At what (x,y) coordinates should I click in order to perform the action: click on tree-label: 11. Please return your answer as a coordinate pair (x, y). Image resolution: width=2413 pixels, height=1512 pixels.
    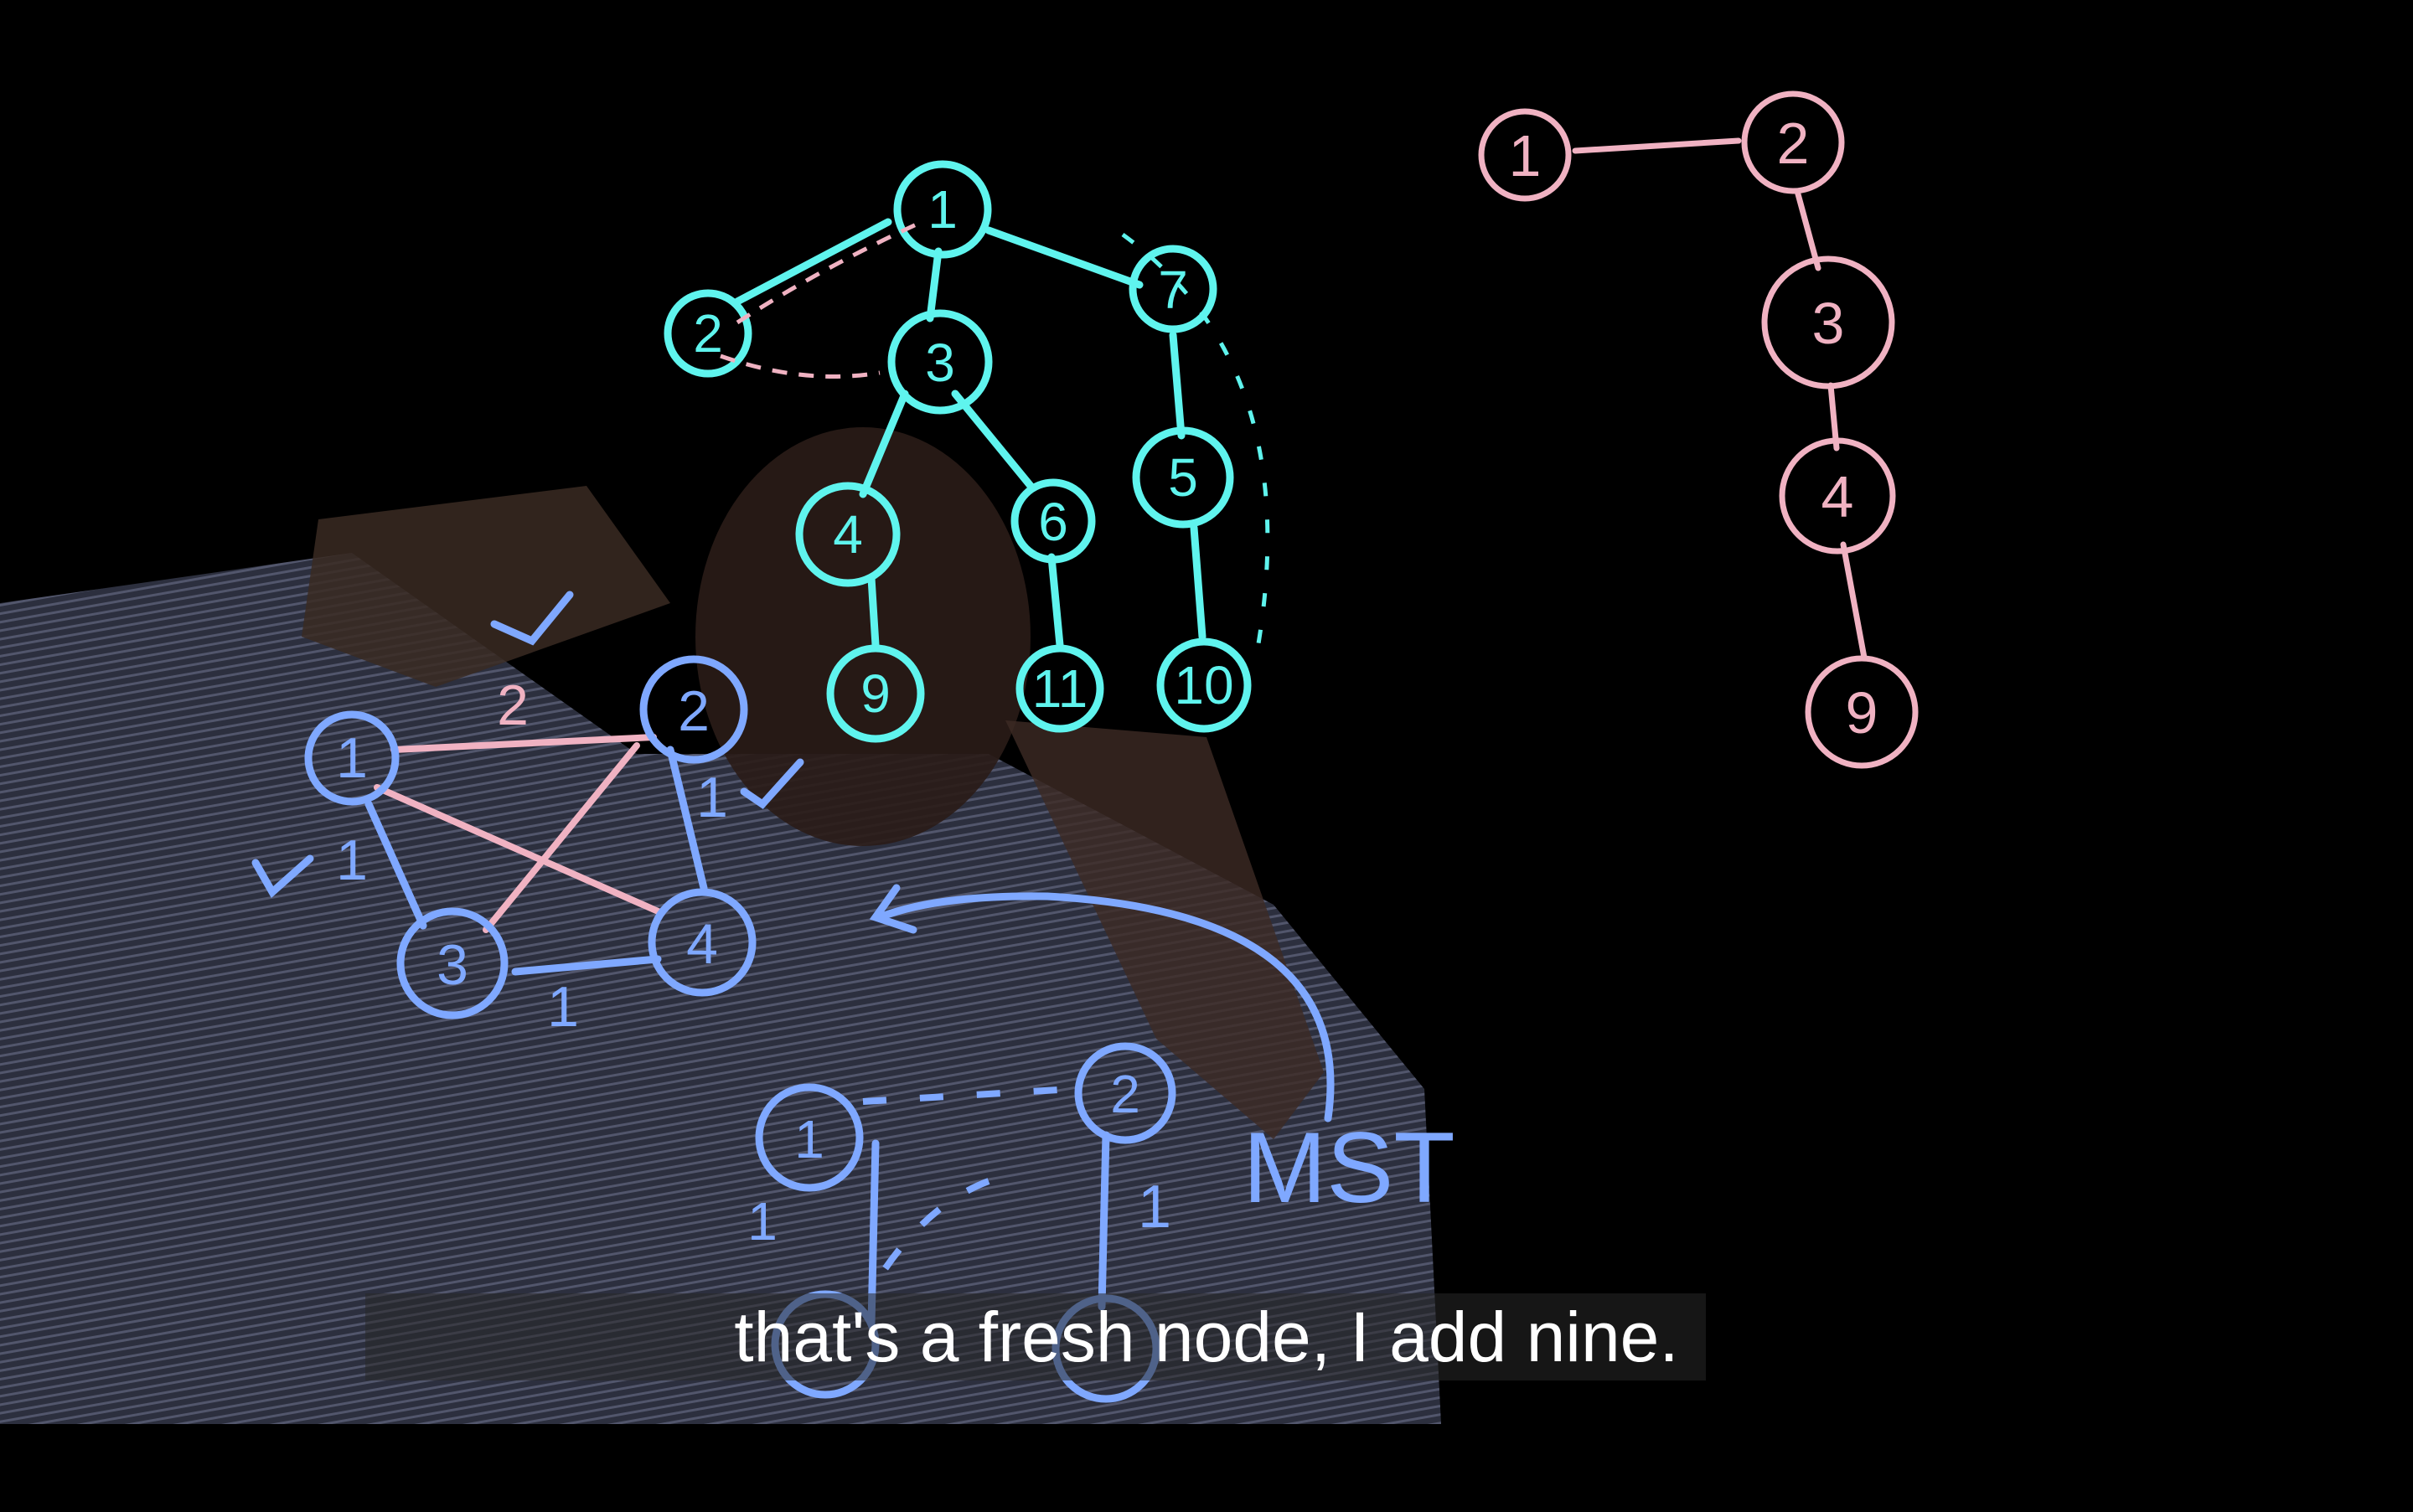
    Looking at the image, I should click on (1060, 688).